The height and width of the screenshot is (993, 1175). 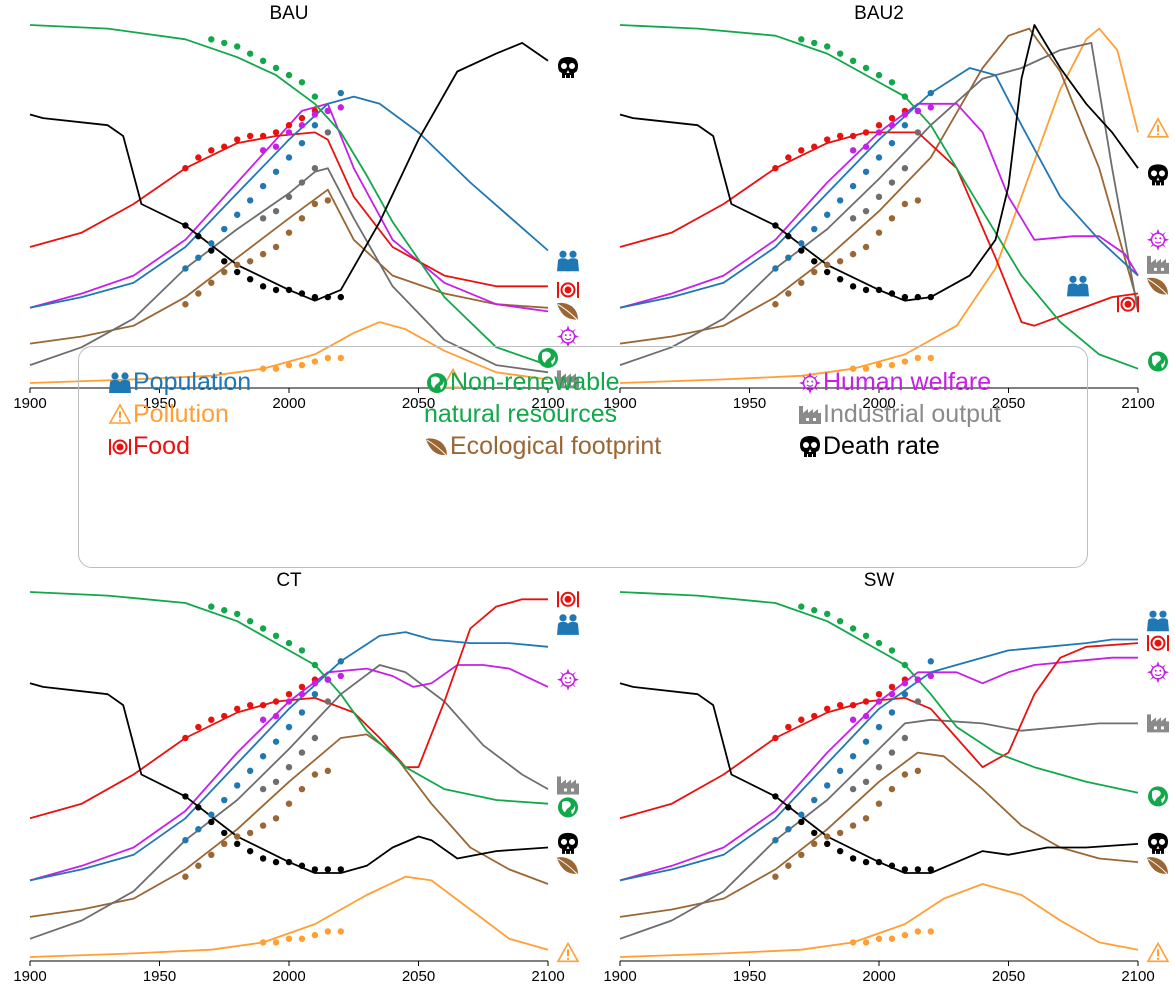 What do you see at coordinates (418, 976) in the screenshot?
I see `x-tick-label: 2050` at bounding box center [418, 976].